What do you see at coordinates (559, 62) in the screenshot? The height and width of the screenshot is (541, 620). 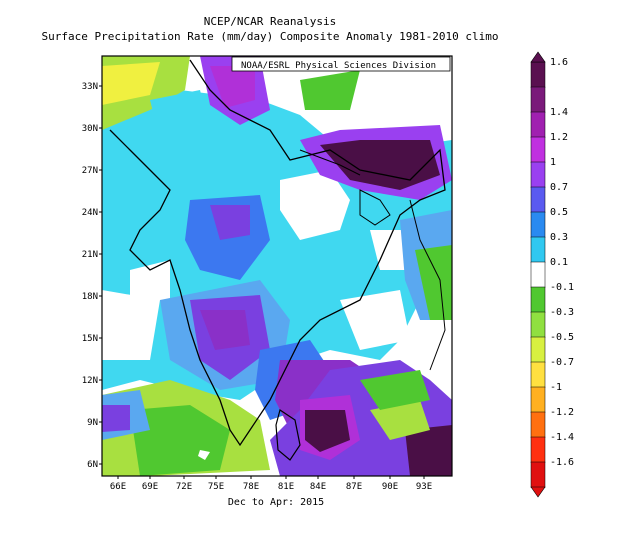 I see `colorbar-label: 1.6` at bounding box center [559, 62].